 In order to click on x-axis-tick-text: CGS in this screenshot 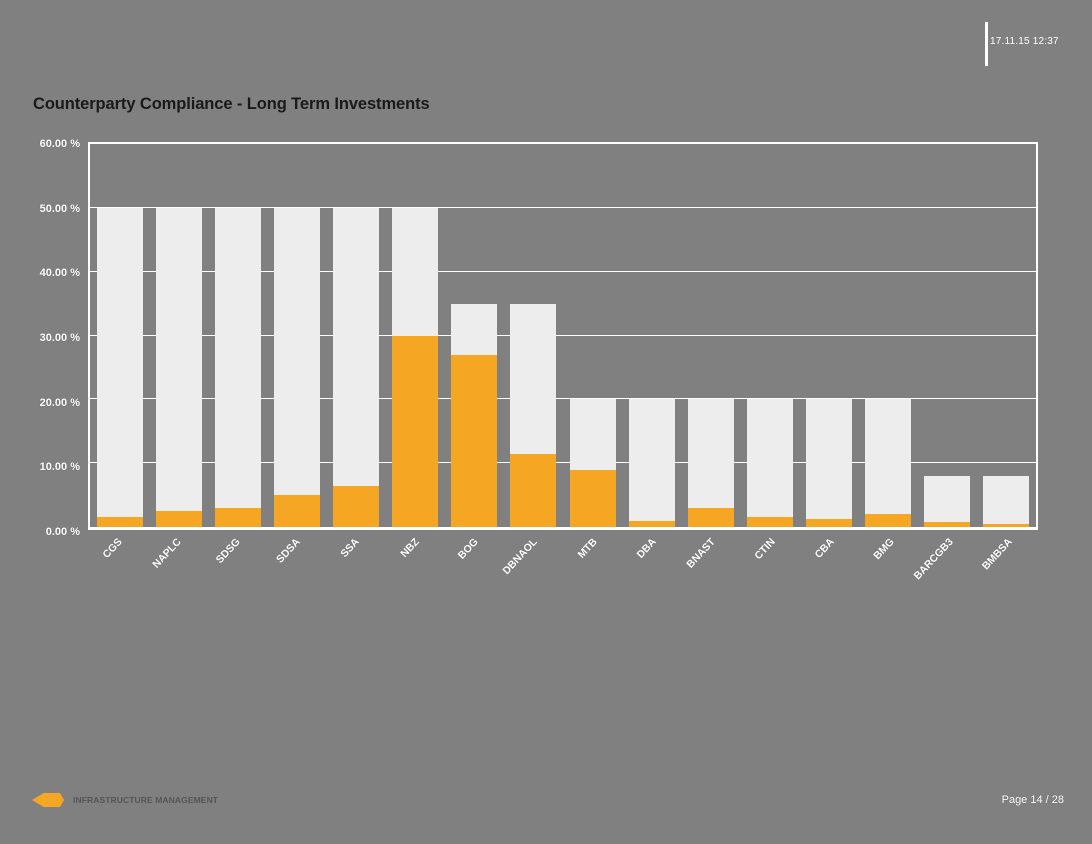, I will do `click(112, 548)`.